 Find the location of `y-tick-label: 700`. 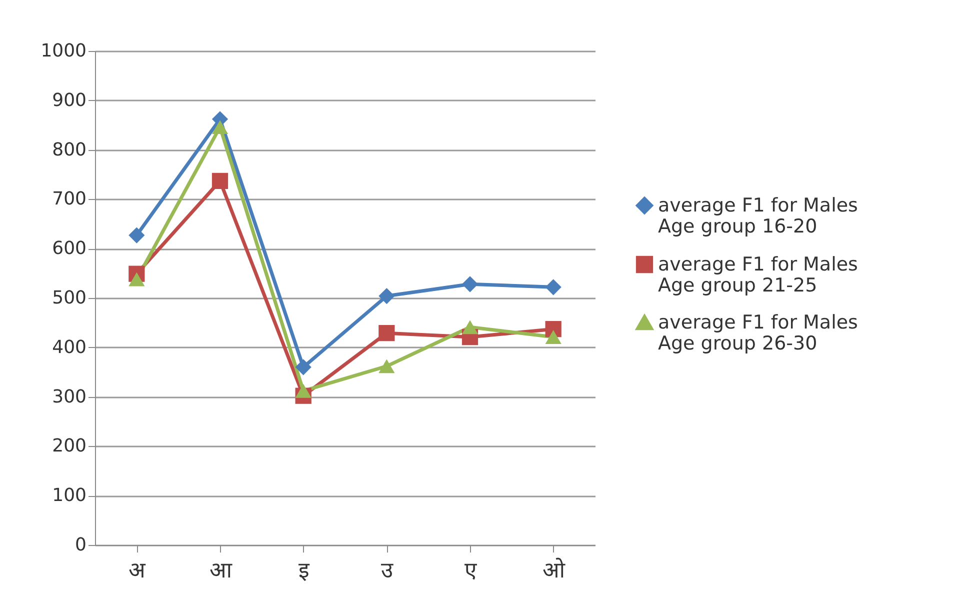

y-tick-label: 700 is located at coordinates (69, 199).